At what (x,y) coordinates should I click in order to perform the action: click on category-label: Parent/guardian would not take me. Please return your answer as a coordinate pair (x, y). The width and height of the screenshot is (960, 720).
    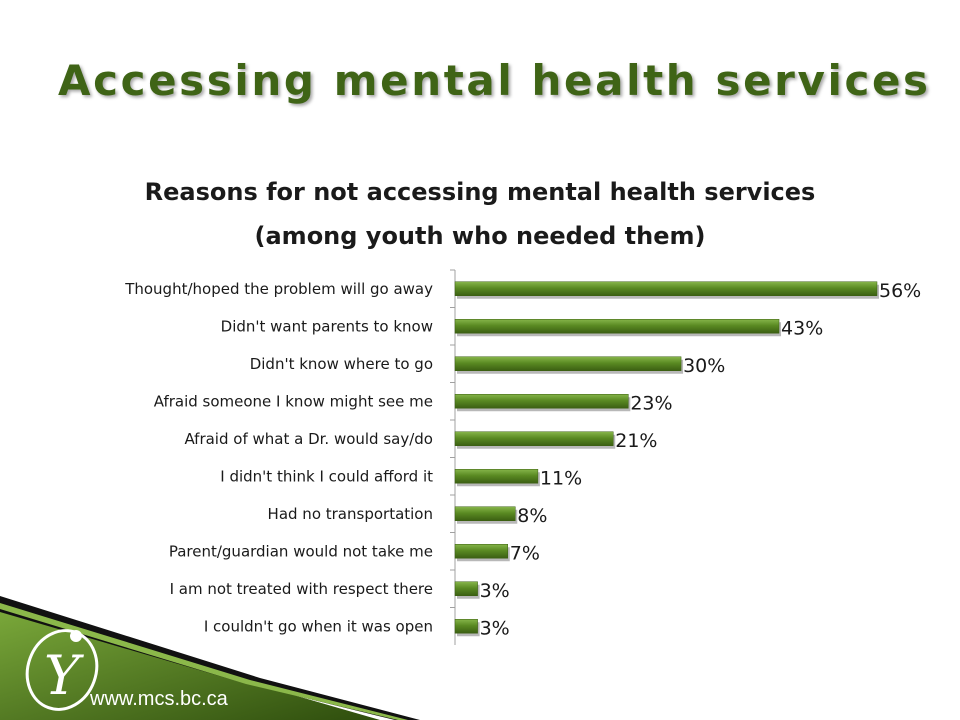
    Looking at the image, I should click on (301, 551).